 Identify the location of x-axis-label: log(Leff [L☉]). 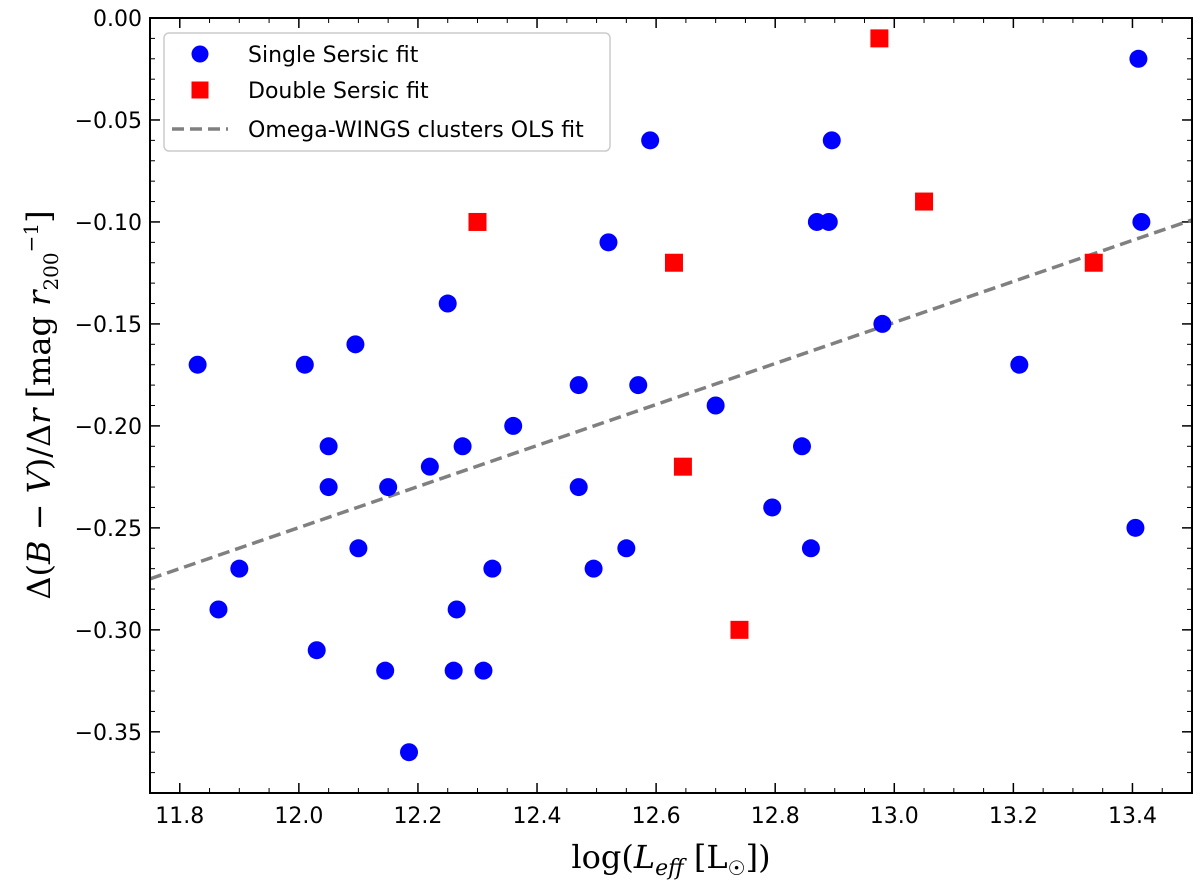
(670, 859).